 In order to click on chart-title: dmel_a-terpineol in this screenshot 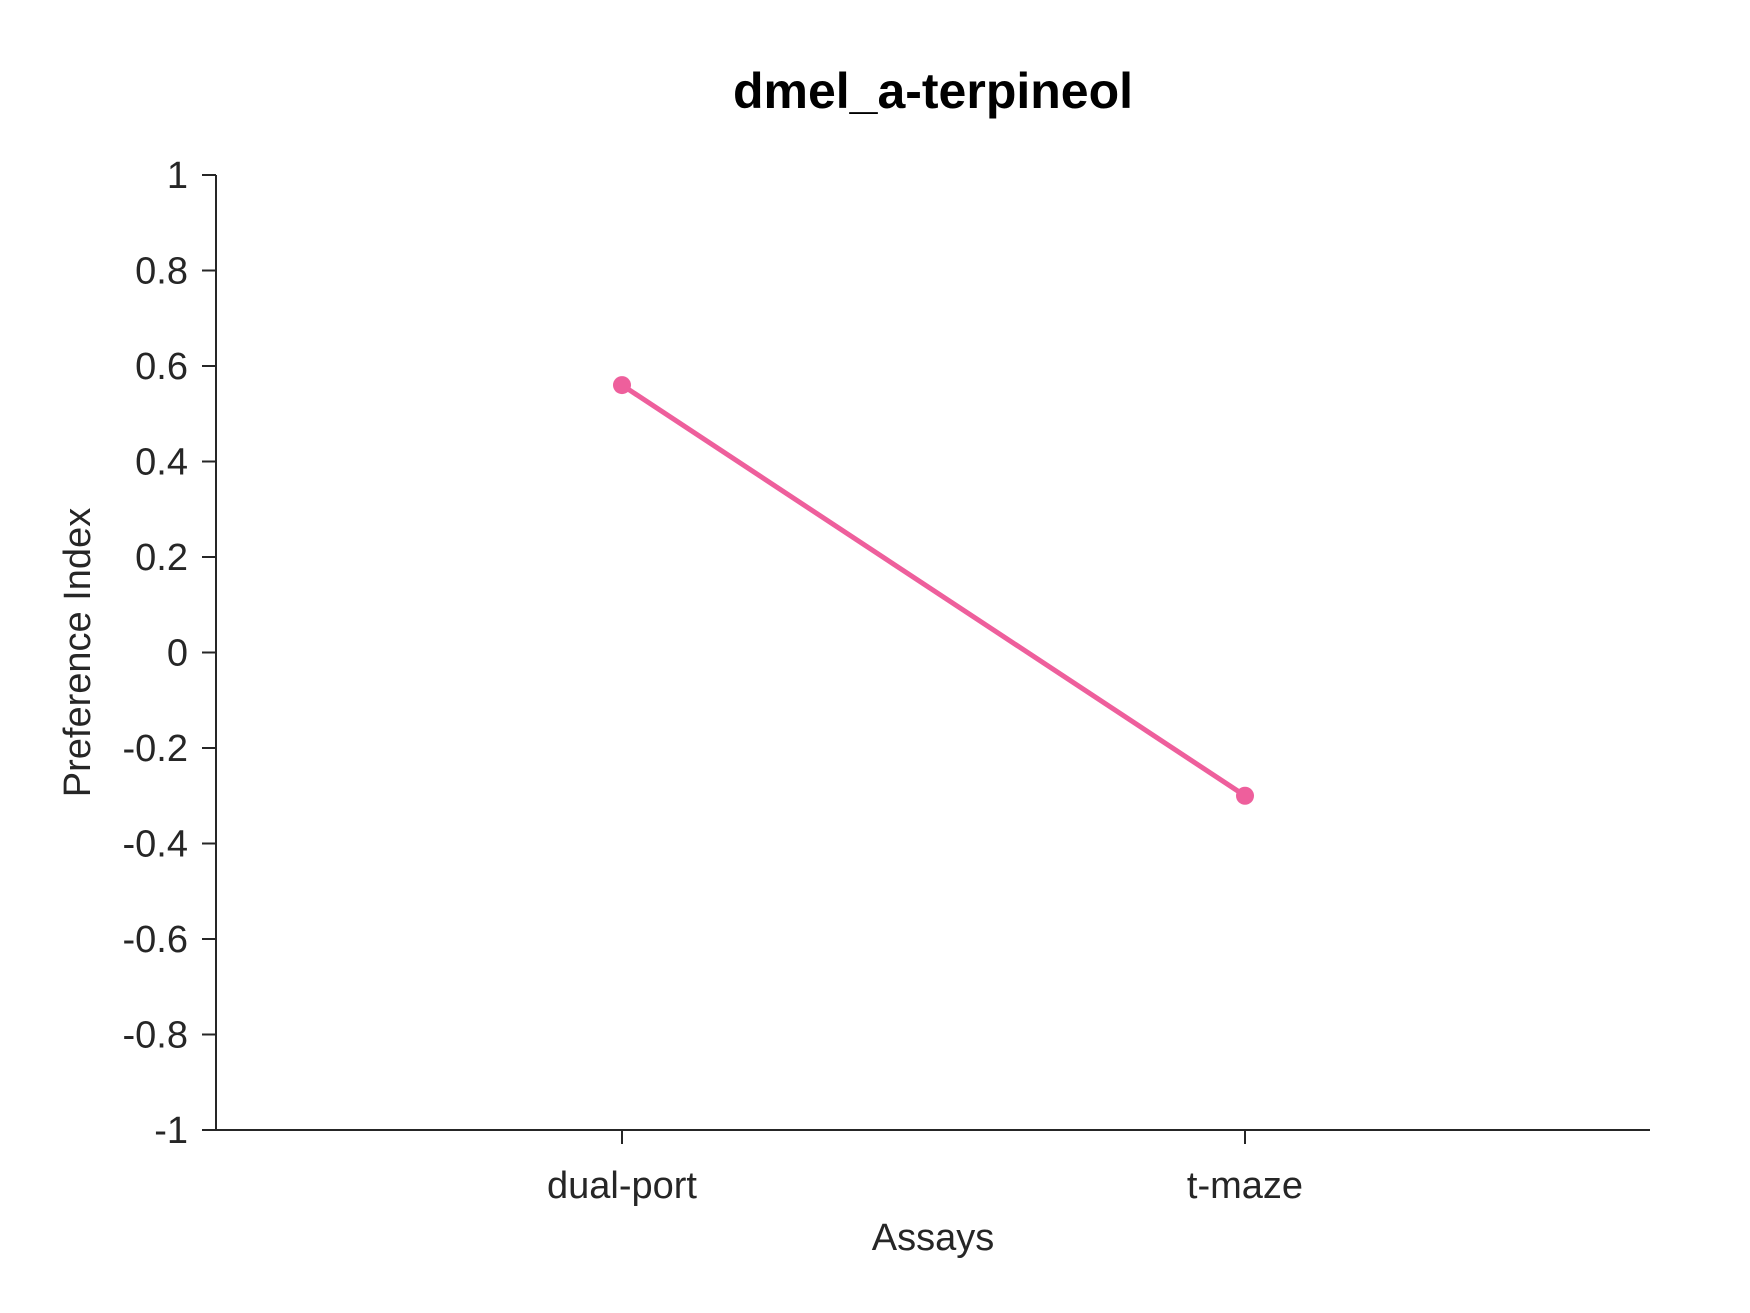, I will do `click(933, 91)`.